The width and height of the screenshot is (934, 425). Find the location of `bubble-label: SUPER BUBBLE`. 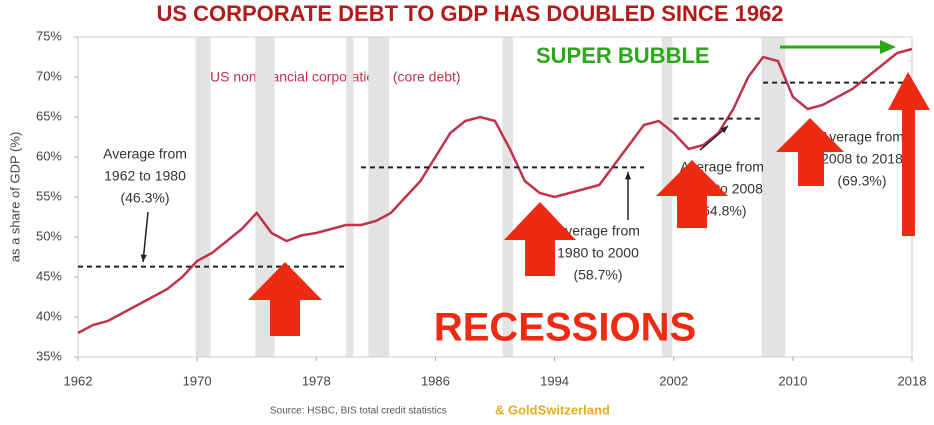

bubble-label: SUPER BUBBLE is located at coordinates (623, 55).